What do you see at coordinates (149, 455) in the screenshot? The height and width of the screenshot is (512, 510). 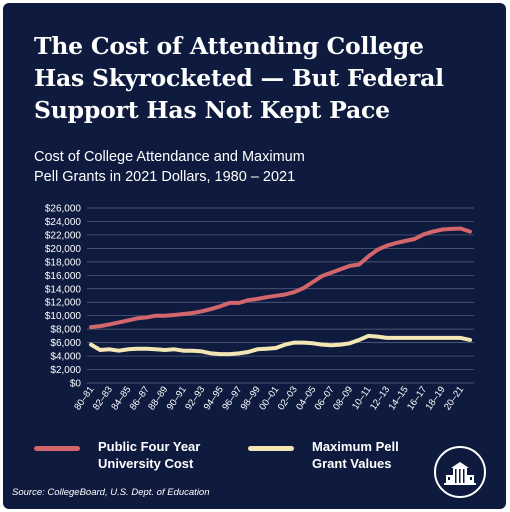 I see `legend-label-public-cost: Public Four Year University Cost` at bounding box center [149, 455].